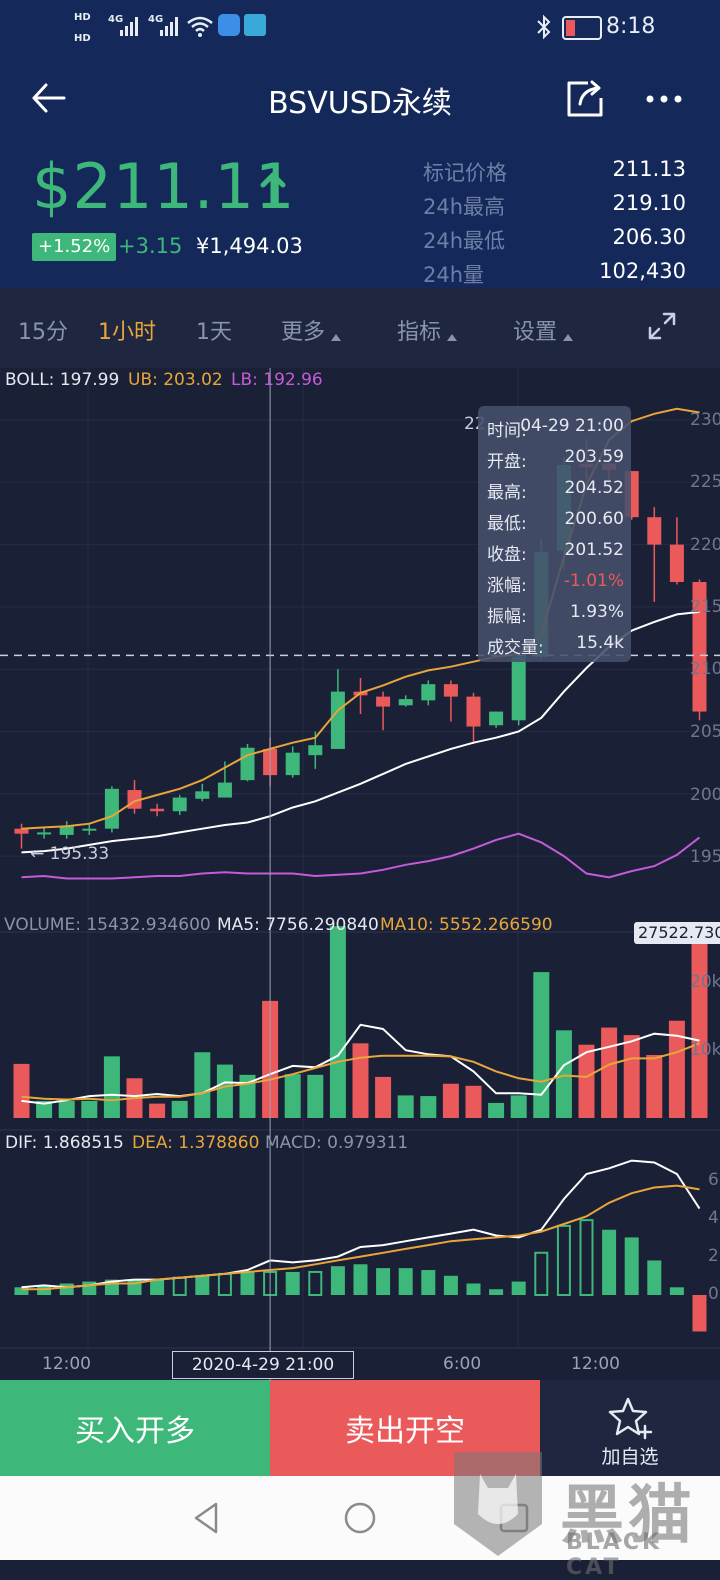 Image resolution: width=720 pixels, height=1580 pixels. What do you see at coordinates (705, 482) in the screenshot?
I see `price-axis-225: 225` at bounding box center [705, 482].